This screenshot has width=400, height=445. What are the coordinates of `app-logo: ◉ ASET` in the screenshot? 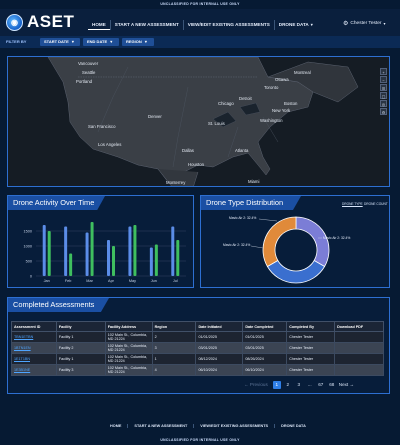 It's located at (40, 22).